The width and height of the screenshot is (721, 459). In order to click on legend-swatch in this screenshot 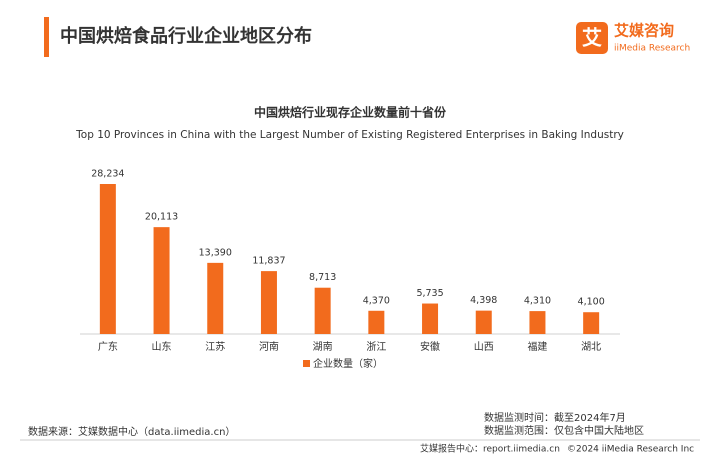, I will do `click(306, 363)`.